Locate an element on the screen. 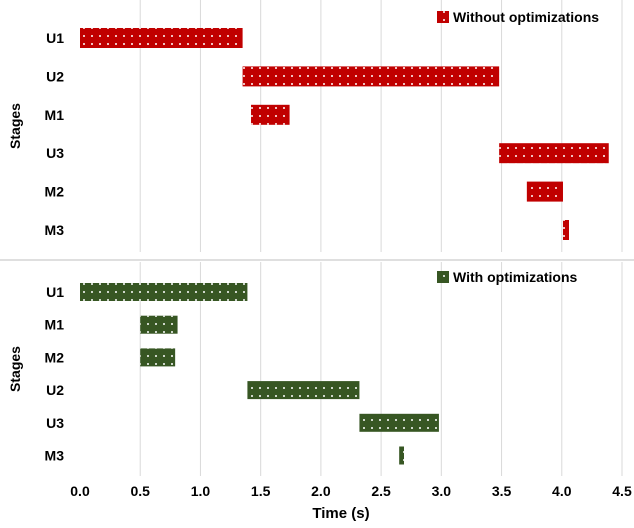  x-axis-label: Time (s) is located at coordinates (340, 513).